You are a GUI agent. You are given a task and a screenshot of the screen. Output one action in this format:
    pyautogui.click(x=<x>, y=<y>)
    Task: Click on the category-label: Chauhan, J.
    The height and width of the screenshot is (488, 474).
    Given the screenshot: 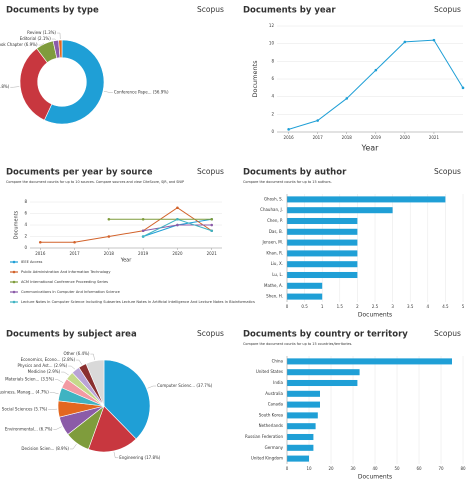 What is the action you would take?
    pyautogui.click(x=271, y=209)
    